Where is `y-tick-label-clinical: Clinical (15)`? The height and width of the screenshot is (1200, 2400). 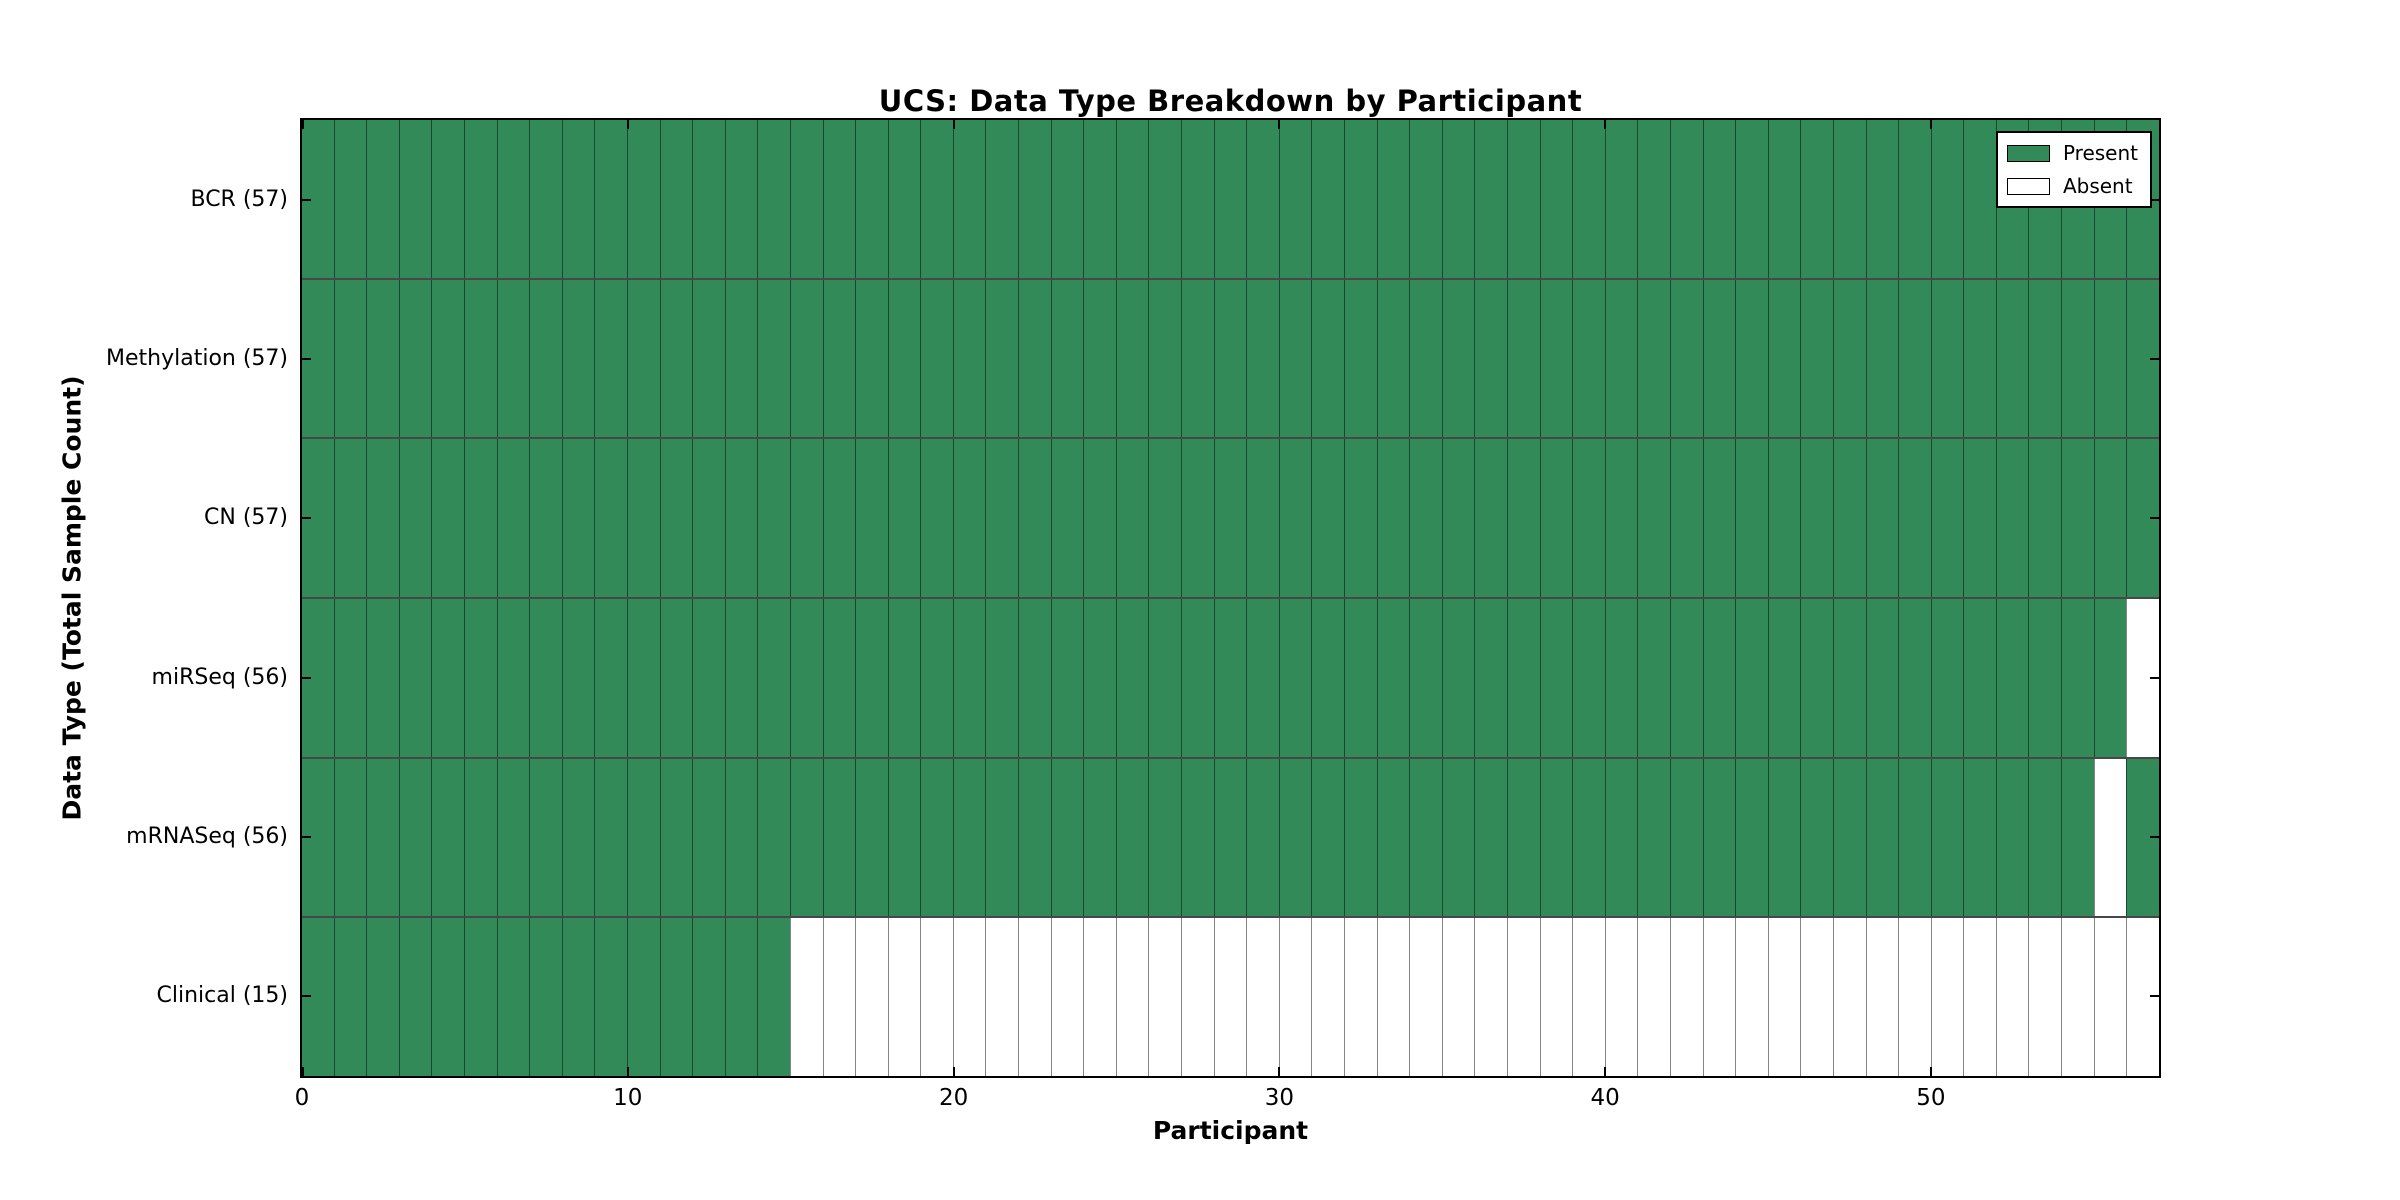 y-tick-label-clinical: Clinical (15) is located at coordinates (222, 996).